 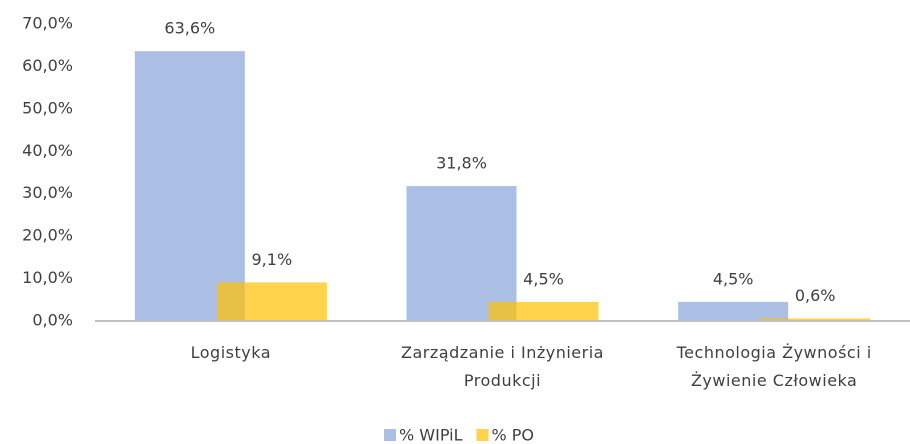 What do you see at coordinates (47, 150) in the screenshot?
I see `y-tick-label: 40,0%` at bounding box center [47, 150].